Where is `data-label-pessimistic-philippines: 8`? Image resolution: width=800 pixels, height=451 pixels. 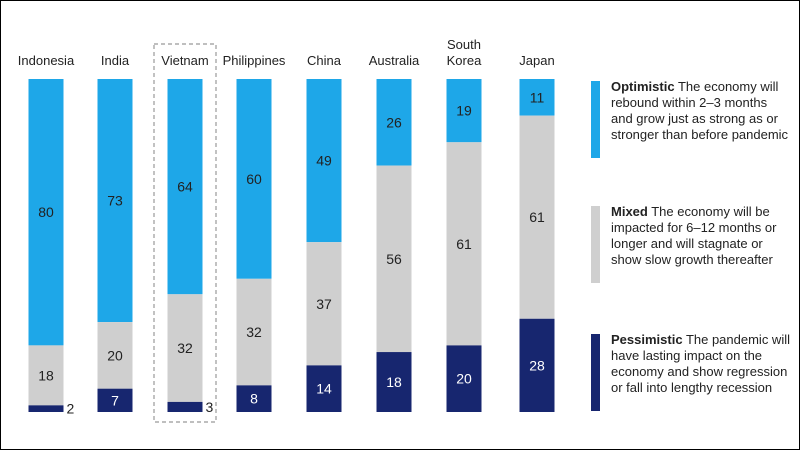
data-label-pessimistic-philippines: 8 is located at coordinates (254, 399).